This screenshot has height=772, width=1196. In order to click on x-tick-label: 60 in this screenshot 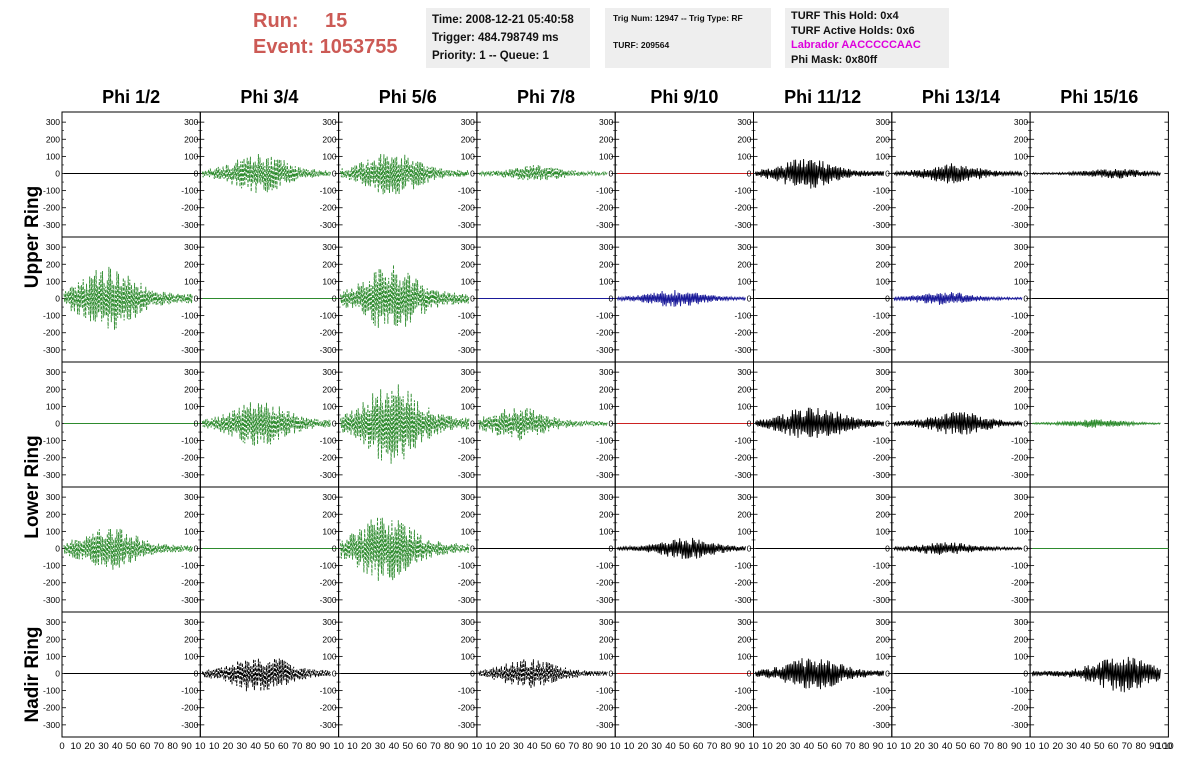, I will do `click(283, 746)`.